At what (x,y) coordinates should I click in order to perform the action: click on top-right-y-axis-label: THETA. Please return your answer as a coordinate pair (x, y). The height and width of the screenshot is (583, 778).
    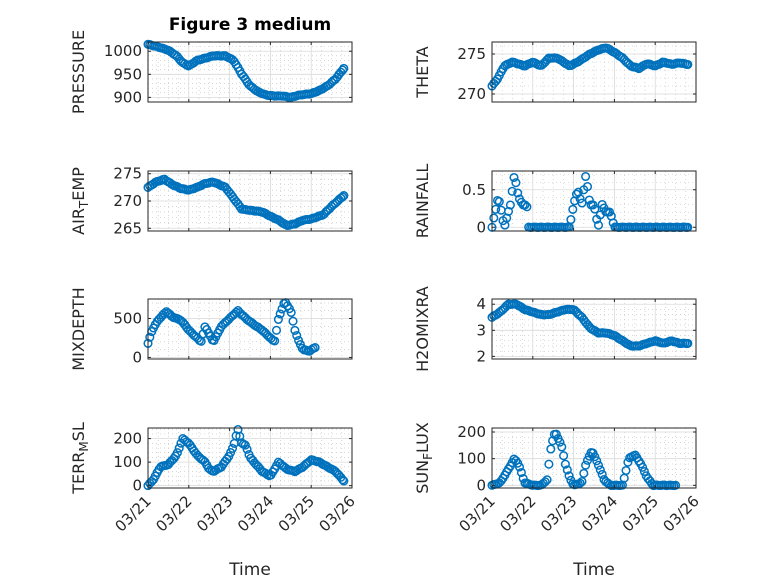
    Looking at the image, I should click on (422, 72).